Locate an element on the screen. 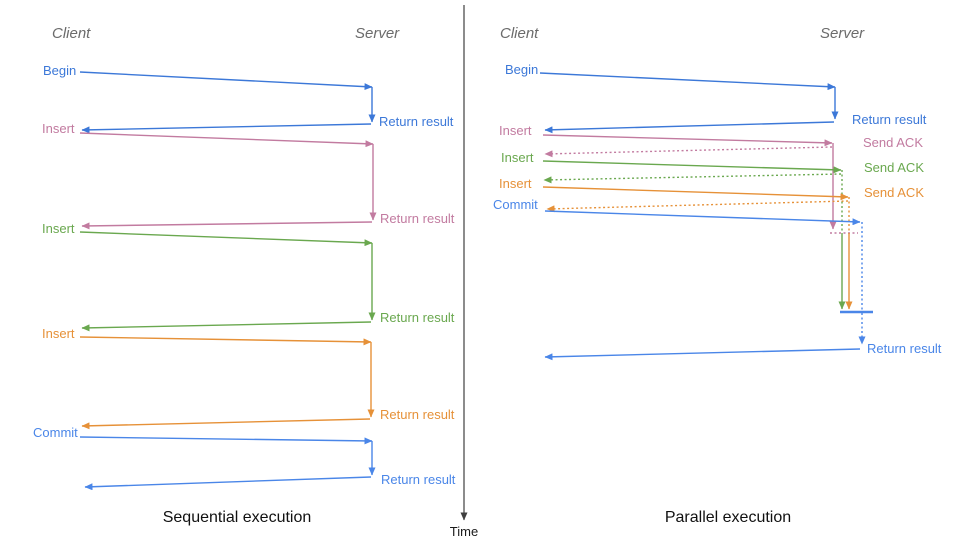 The image size is (960, 540). sequential-insert1-request is located at coordinates (226, 140).